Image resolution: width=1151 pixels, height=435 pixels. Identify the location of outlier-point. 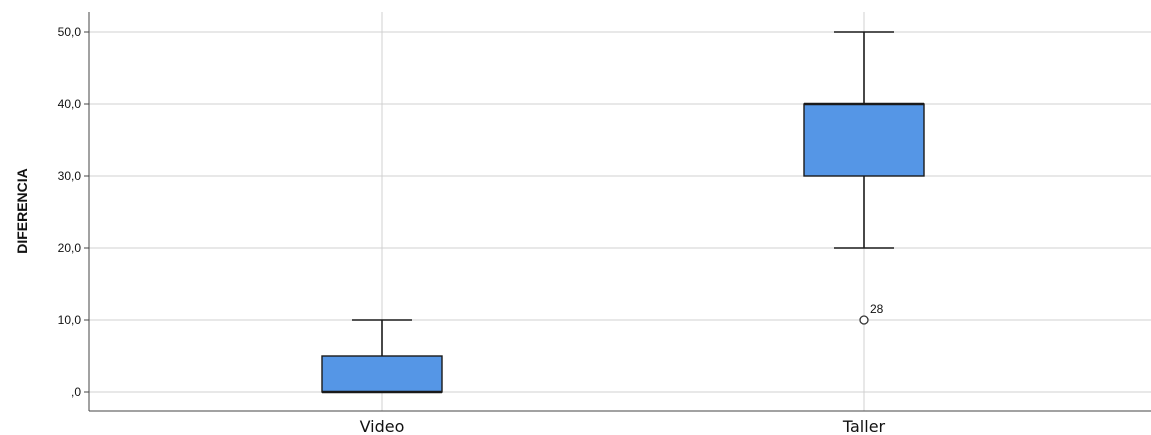
(864, 320).